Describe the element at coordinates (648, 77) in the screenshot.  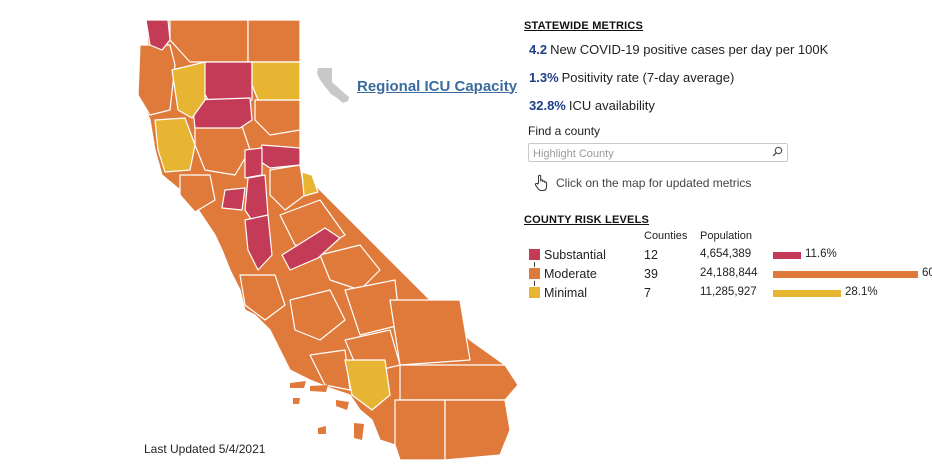
I see `metric-label: Positivity rate (7-day average)` at that location.